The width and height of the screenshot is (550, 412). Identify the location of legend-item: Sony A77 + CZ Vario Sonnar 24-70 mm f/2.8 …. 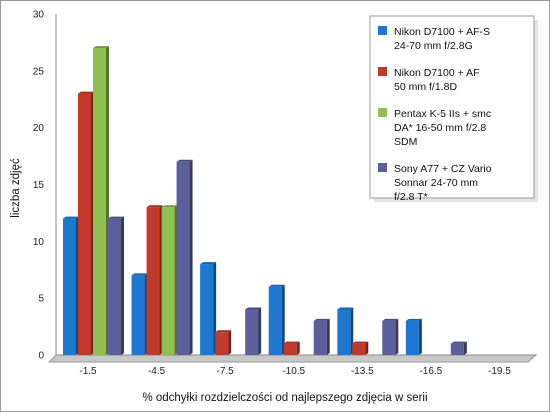
(435, 183).